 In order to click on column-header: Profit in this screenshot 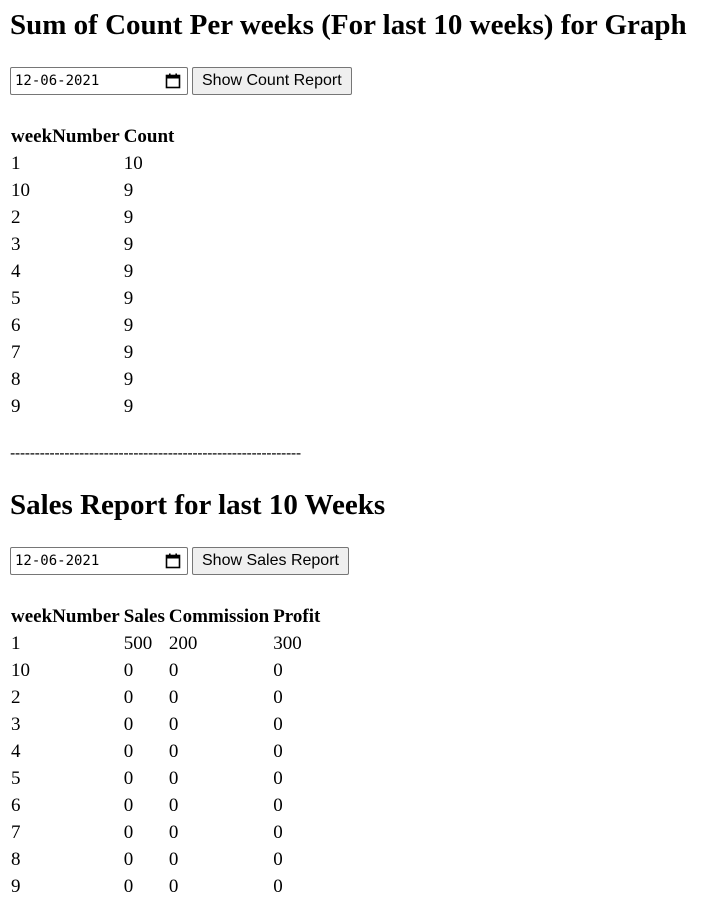, I will do `click(297, 616)`.